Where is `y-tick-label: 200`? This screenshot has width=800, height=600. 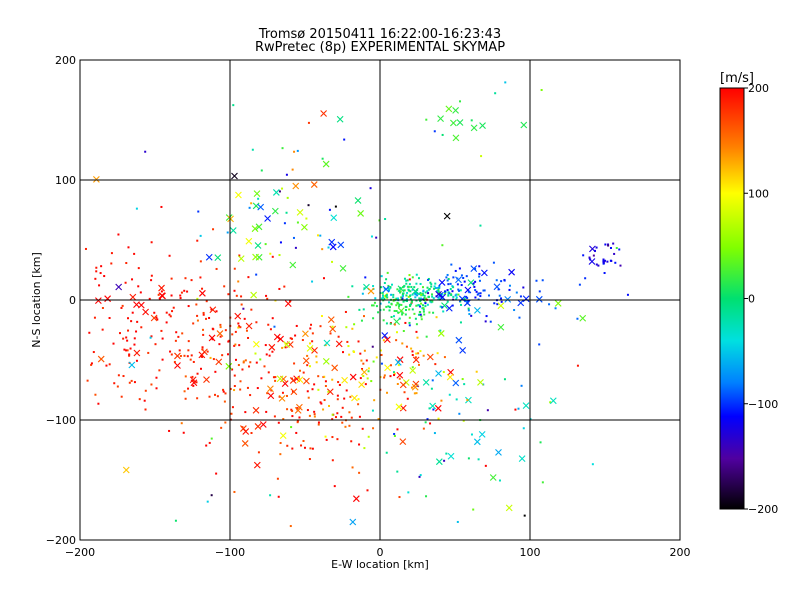
y-tick-label: 200 is located at coordinates (65, 60).